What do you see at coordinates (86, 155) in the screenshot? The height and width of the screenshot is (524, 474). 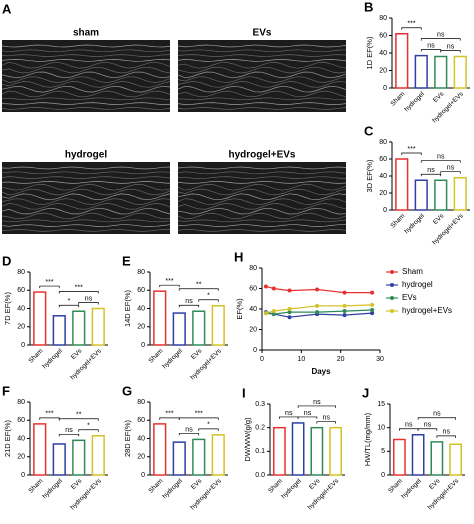 I see `image-label: hydrogel` at bounding box center [86, 155].